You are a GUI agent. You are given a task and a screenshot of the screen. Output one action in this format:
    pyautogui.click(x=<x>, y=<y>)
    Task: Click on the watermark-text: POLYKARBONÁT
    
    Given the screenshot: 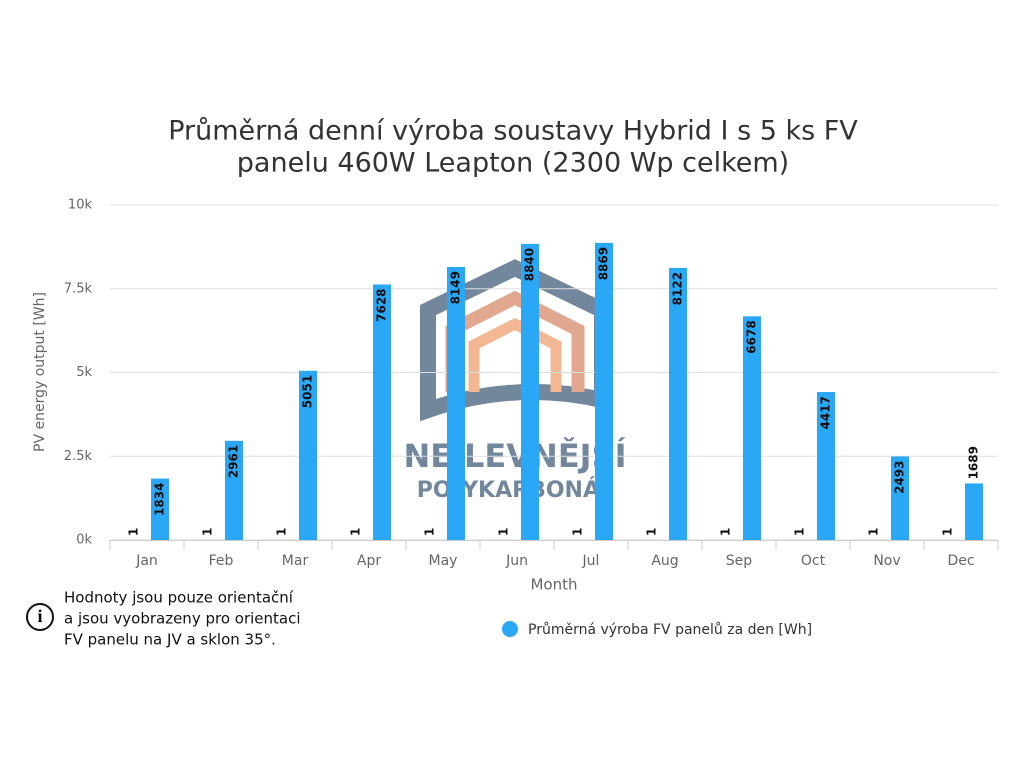 What is the action you would take?
    pyautogui.click(x=515, y=490)
    